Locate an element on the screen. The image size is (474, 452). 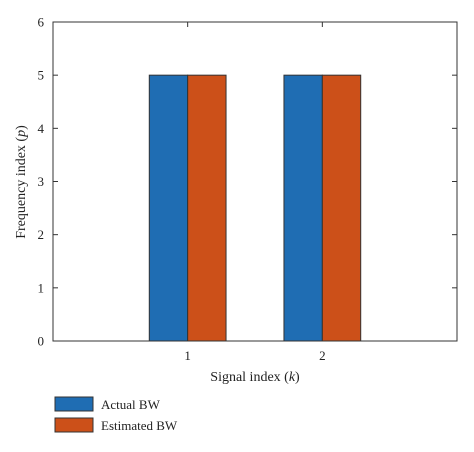
y-tick-label: 5 is located at coordinates (41, 75).